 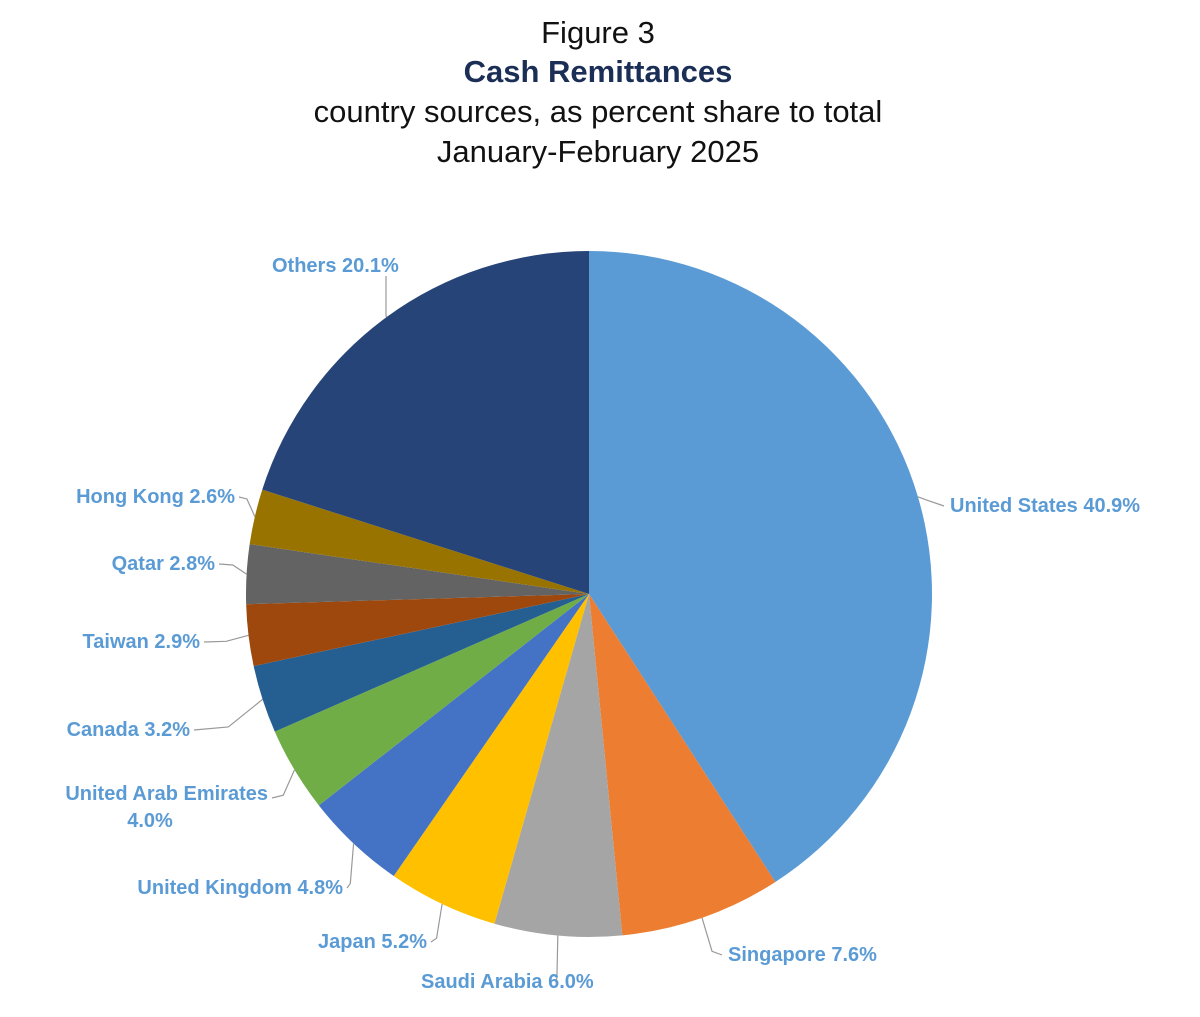 What do you see at coordinates (598, 151) in the screenshot?
I see `chart-period: January-February 2025` at bounding box center [598, 151].